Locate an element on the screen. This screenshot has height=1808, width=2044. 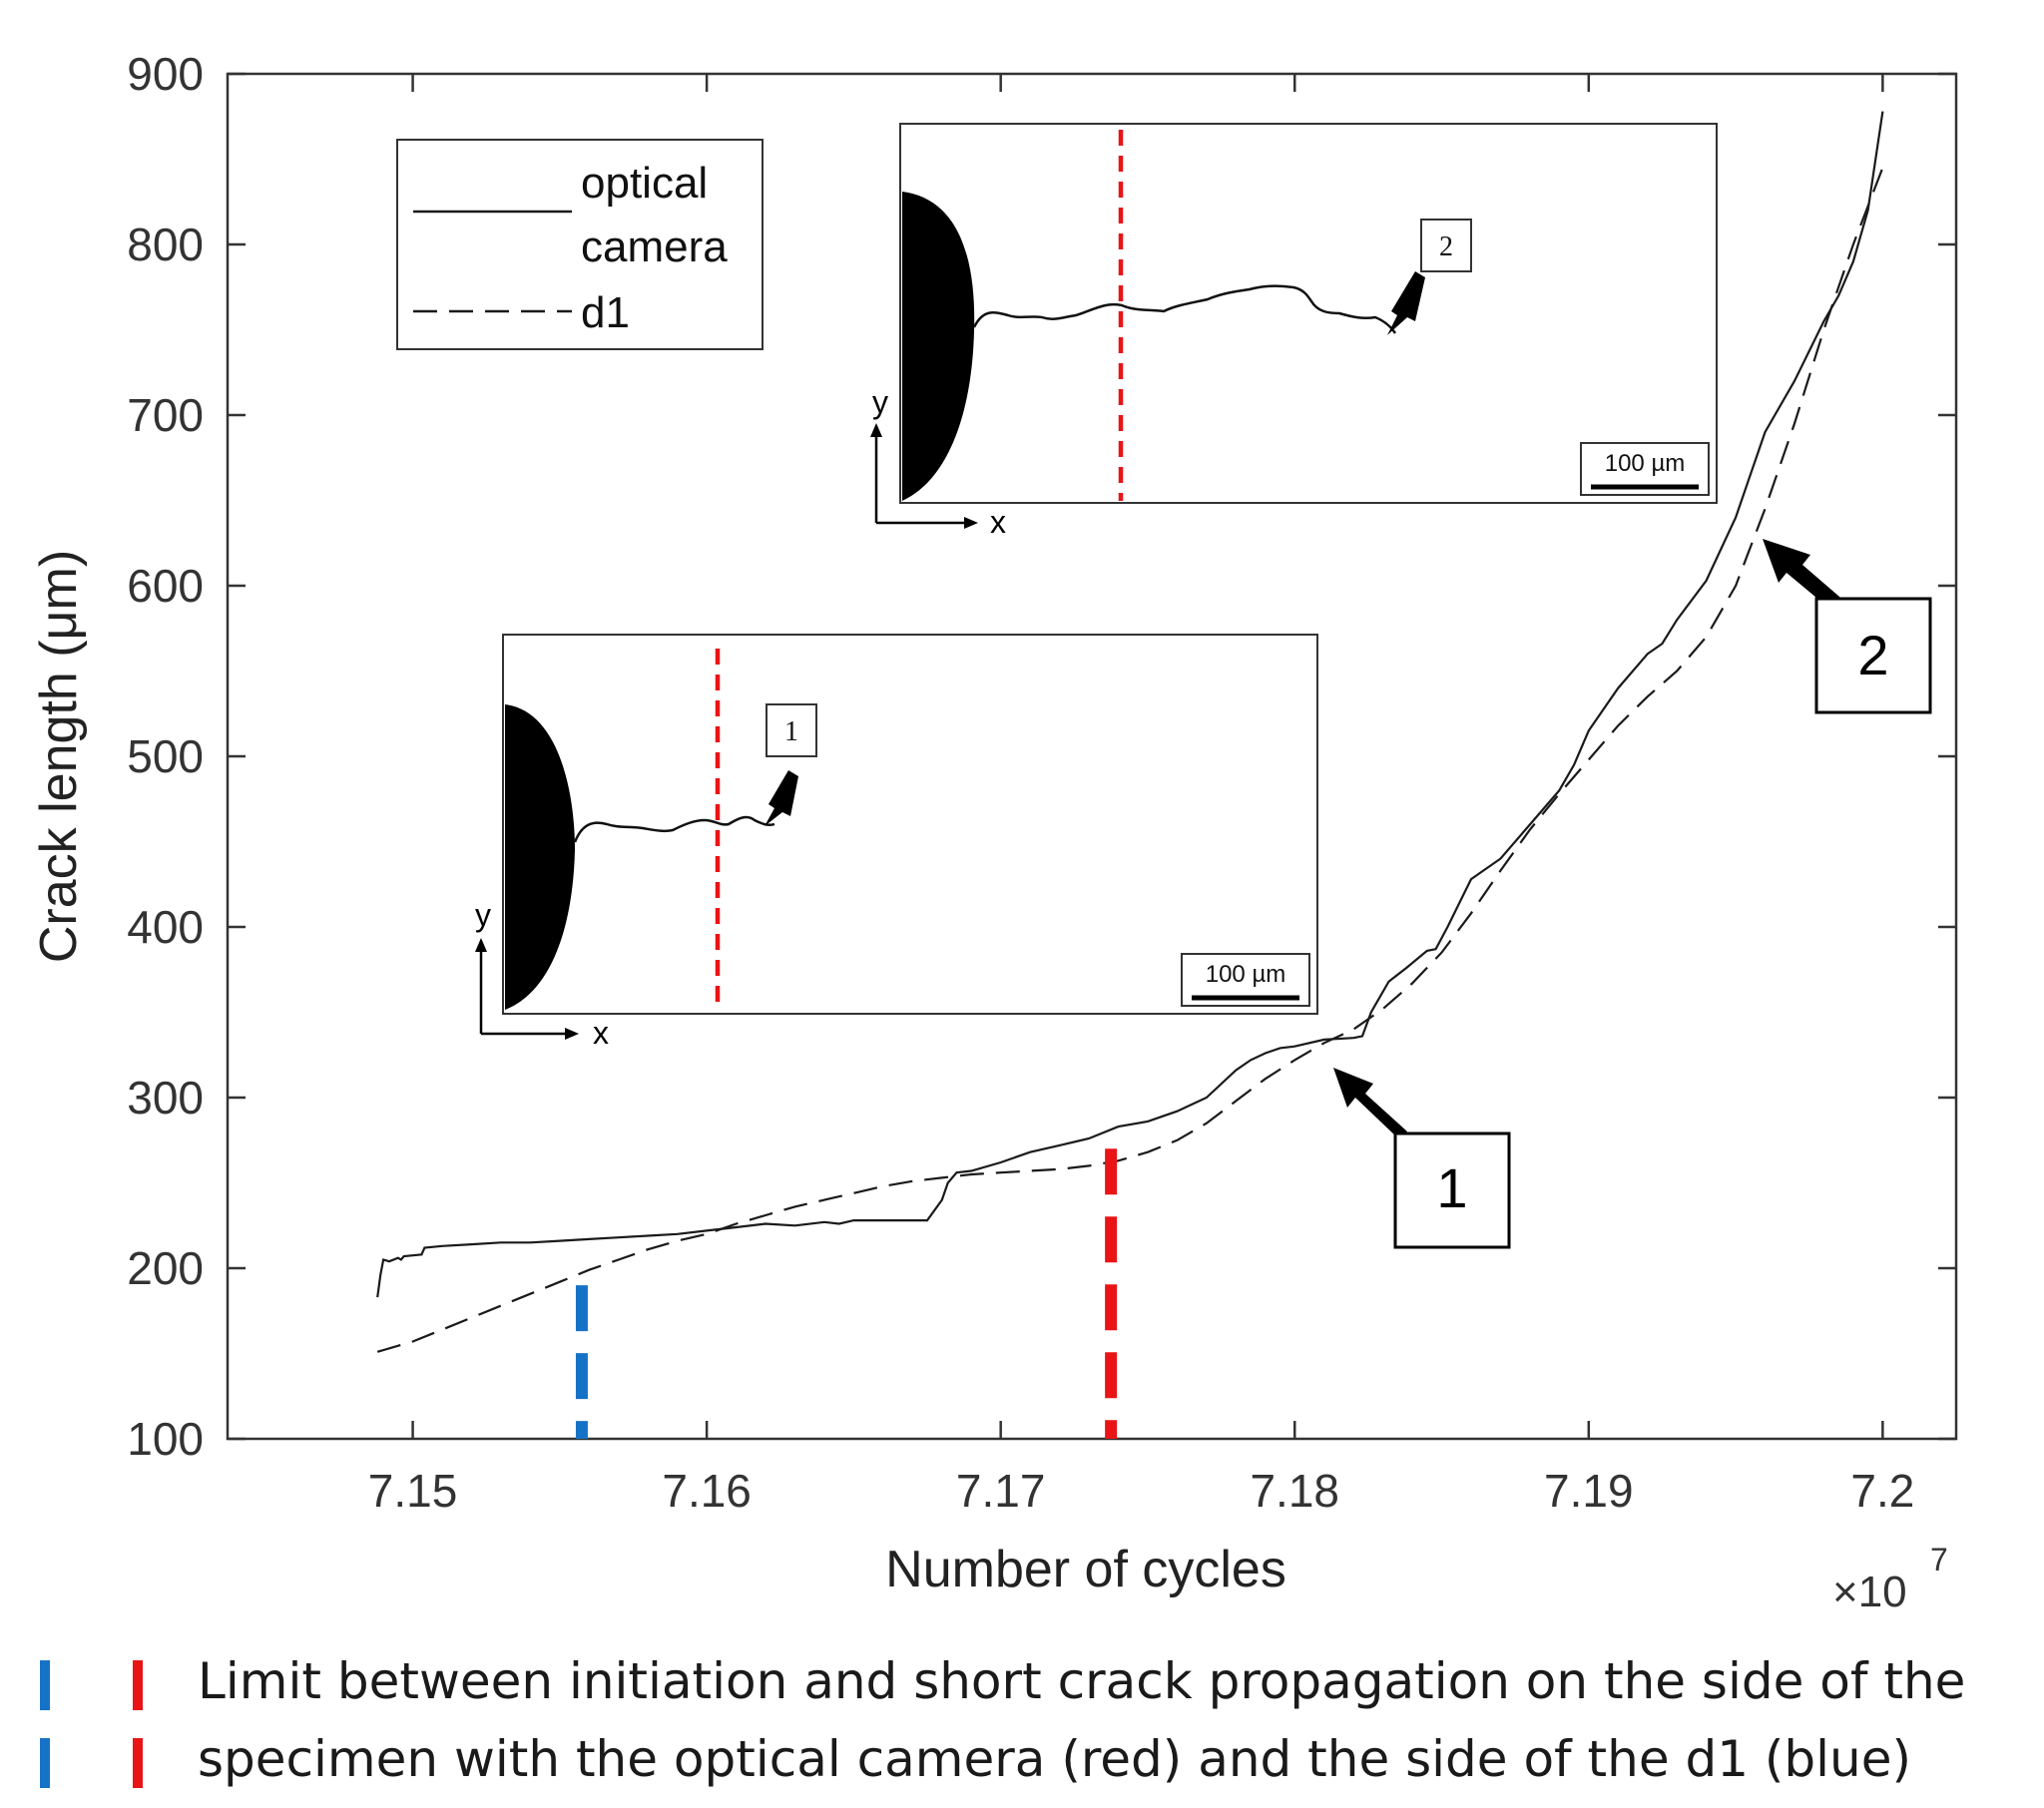
inset-1-crack-path is located at coordinates (674, 829).